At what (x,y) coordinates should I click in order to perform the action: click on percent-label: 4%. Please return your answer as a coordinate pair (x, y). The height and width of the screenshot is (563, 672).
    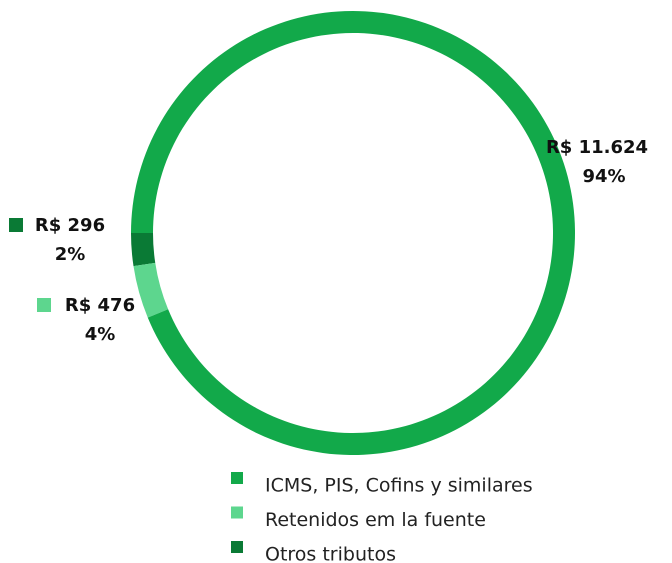
    Looking at the image, I should click on (100, 334).